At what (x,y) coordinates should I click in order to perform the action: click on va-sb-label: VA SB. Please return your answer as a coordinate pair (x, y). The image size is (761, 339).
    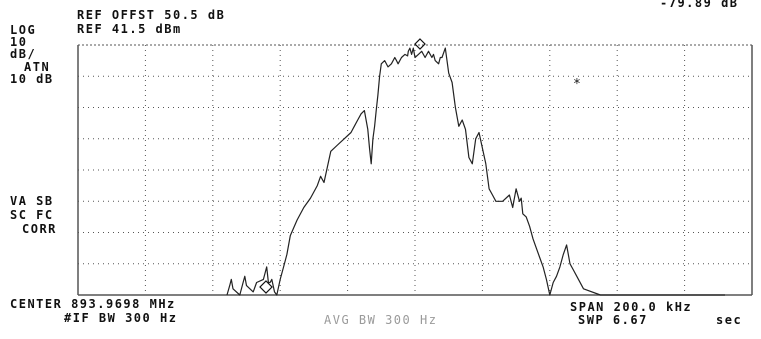
    Looking at the image, I should click on (32, 201).